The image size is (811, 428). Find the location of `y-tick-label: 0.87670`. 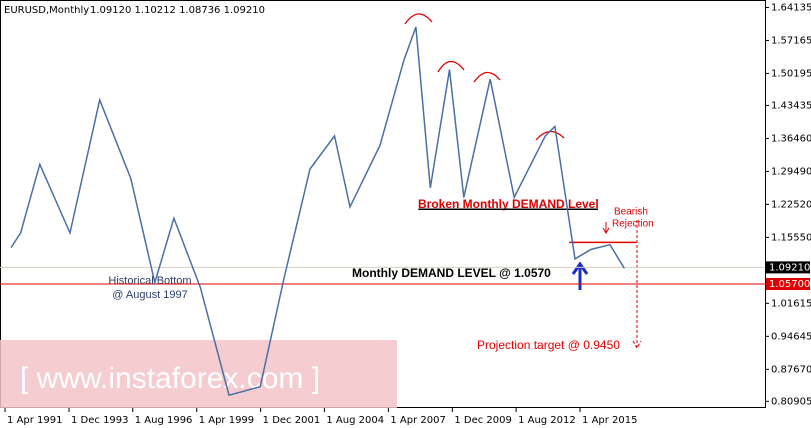

y-tick-label: 0.87670 is located at coordinates (791, 369).